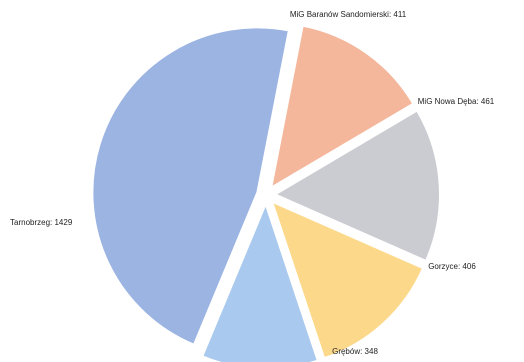  What do you see at coordinates (348, 14) in the screenshot?
I see `slice-label: MiG Baranów Sandomierski: 411` at bounding box center [348, 14].